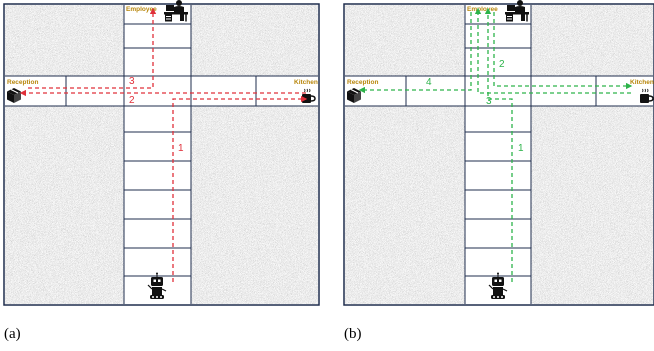 The width and height of the screenshot is (654, 351). Describe the element at coordinates (132, 81) in the screenshot. I see `panel-a-step-3: 3` at that location.